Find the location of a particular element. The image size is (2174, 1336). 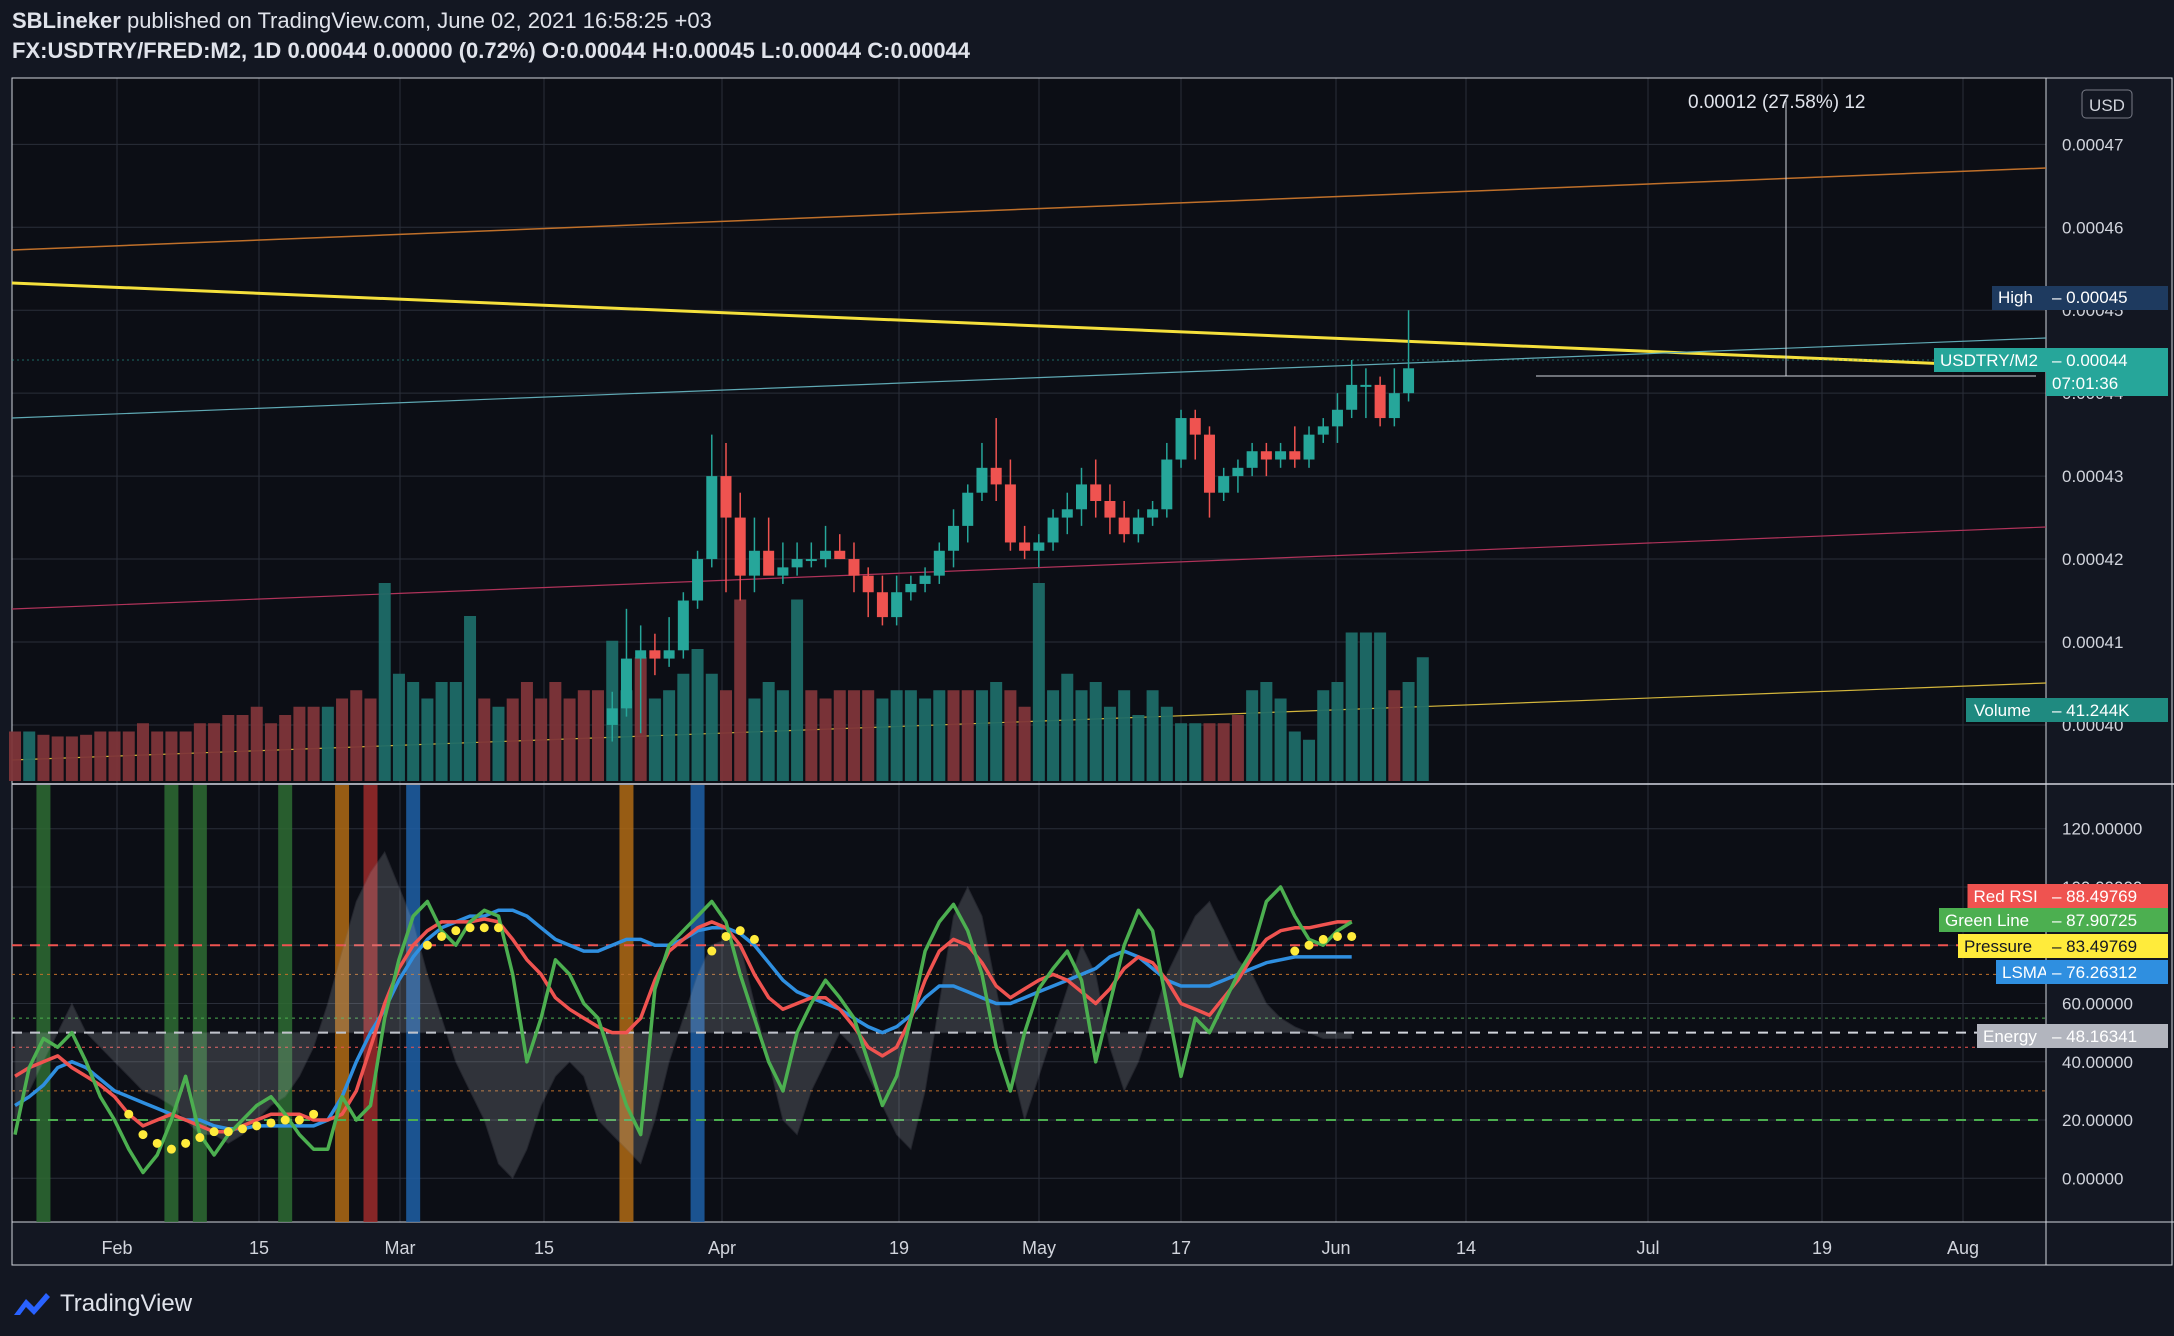

price-change: 0.00044 0.00000 (0.72%) is located at coordinates (411, 50).